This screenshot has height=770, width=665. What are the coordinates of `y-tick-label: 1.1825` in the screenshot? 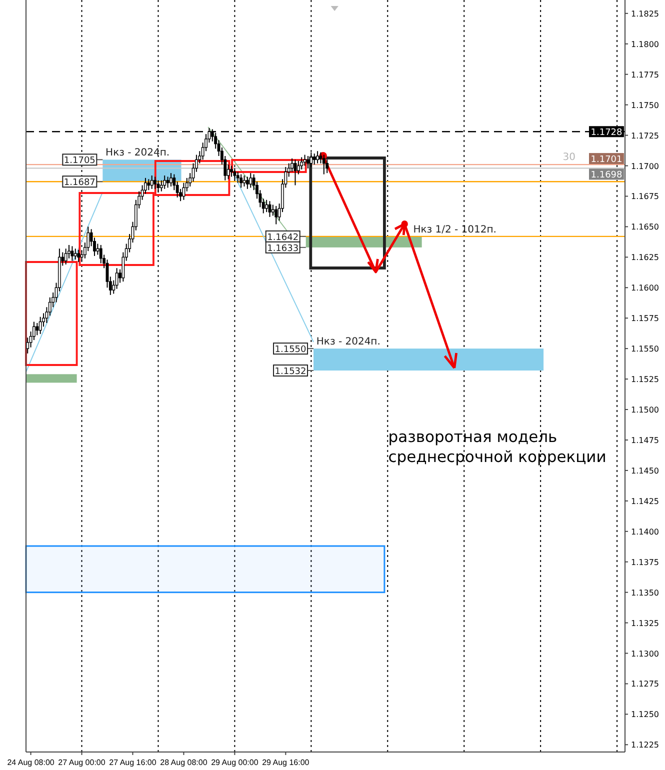 It's located at (645, 13).